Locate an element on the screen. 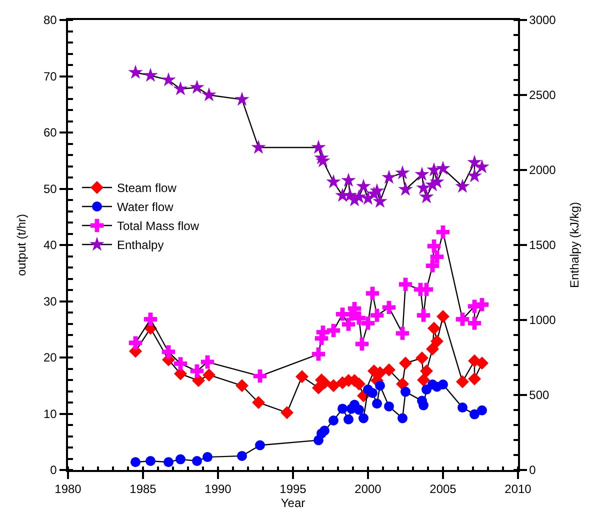  x-tick-label: 1990 is located at coordinates (218, 489).